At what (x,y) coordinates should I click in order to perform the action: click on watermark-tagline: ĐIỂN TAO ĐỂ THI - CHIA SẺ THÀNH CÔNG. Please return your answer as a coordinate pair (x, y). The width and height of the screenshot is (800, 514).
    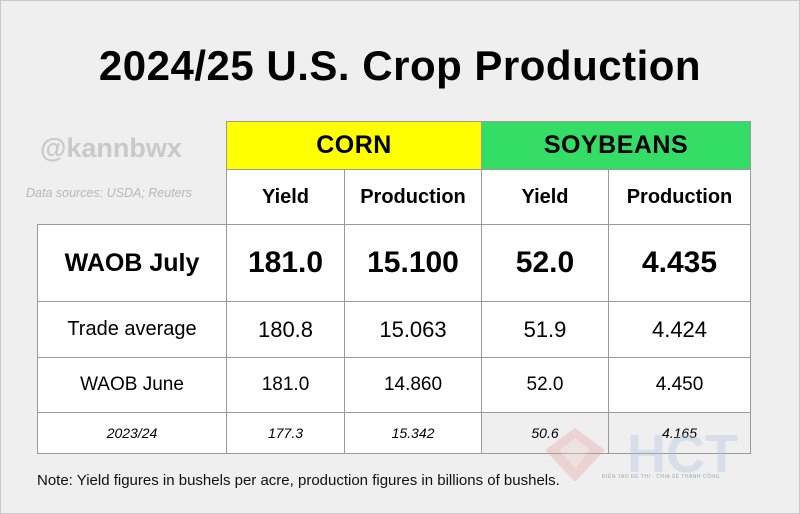
    Looking at the image, I should click on (661, 477).